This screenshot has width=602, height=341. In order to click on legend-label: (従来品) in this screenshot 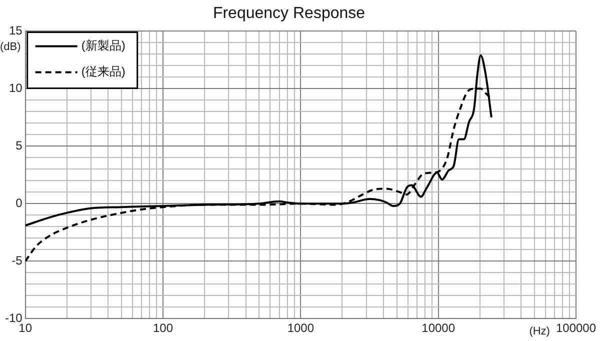, I will do `click(103, 71)`.